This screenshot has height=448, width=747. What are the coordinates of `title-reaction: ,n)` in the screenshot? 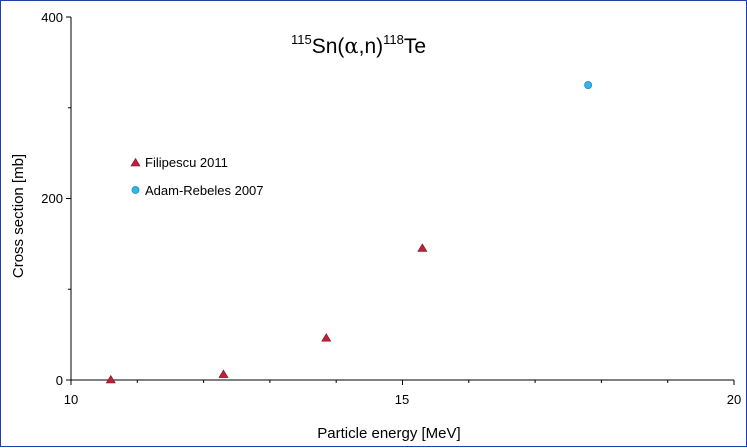 It's located at (371, 46).